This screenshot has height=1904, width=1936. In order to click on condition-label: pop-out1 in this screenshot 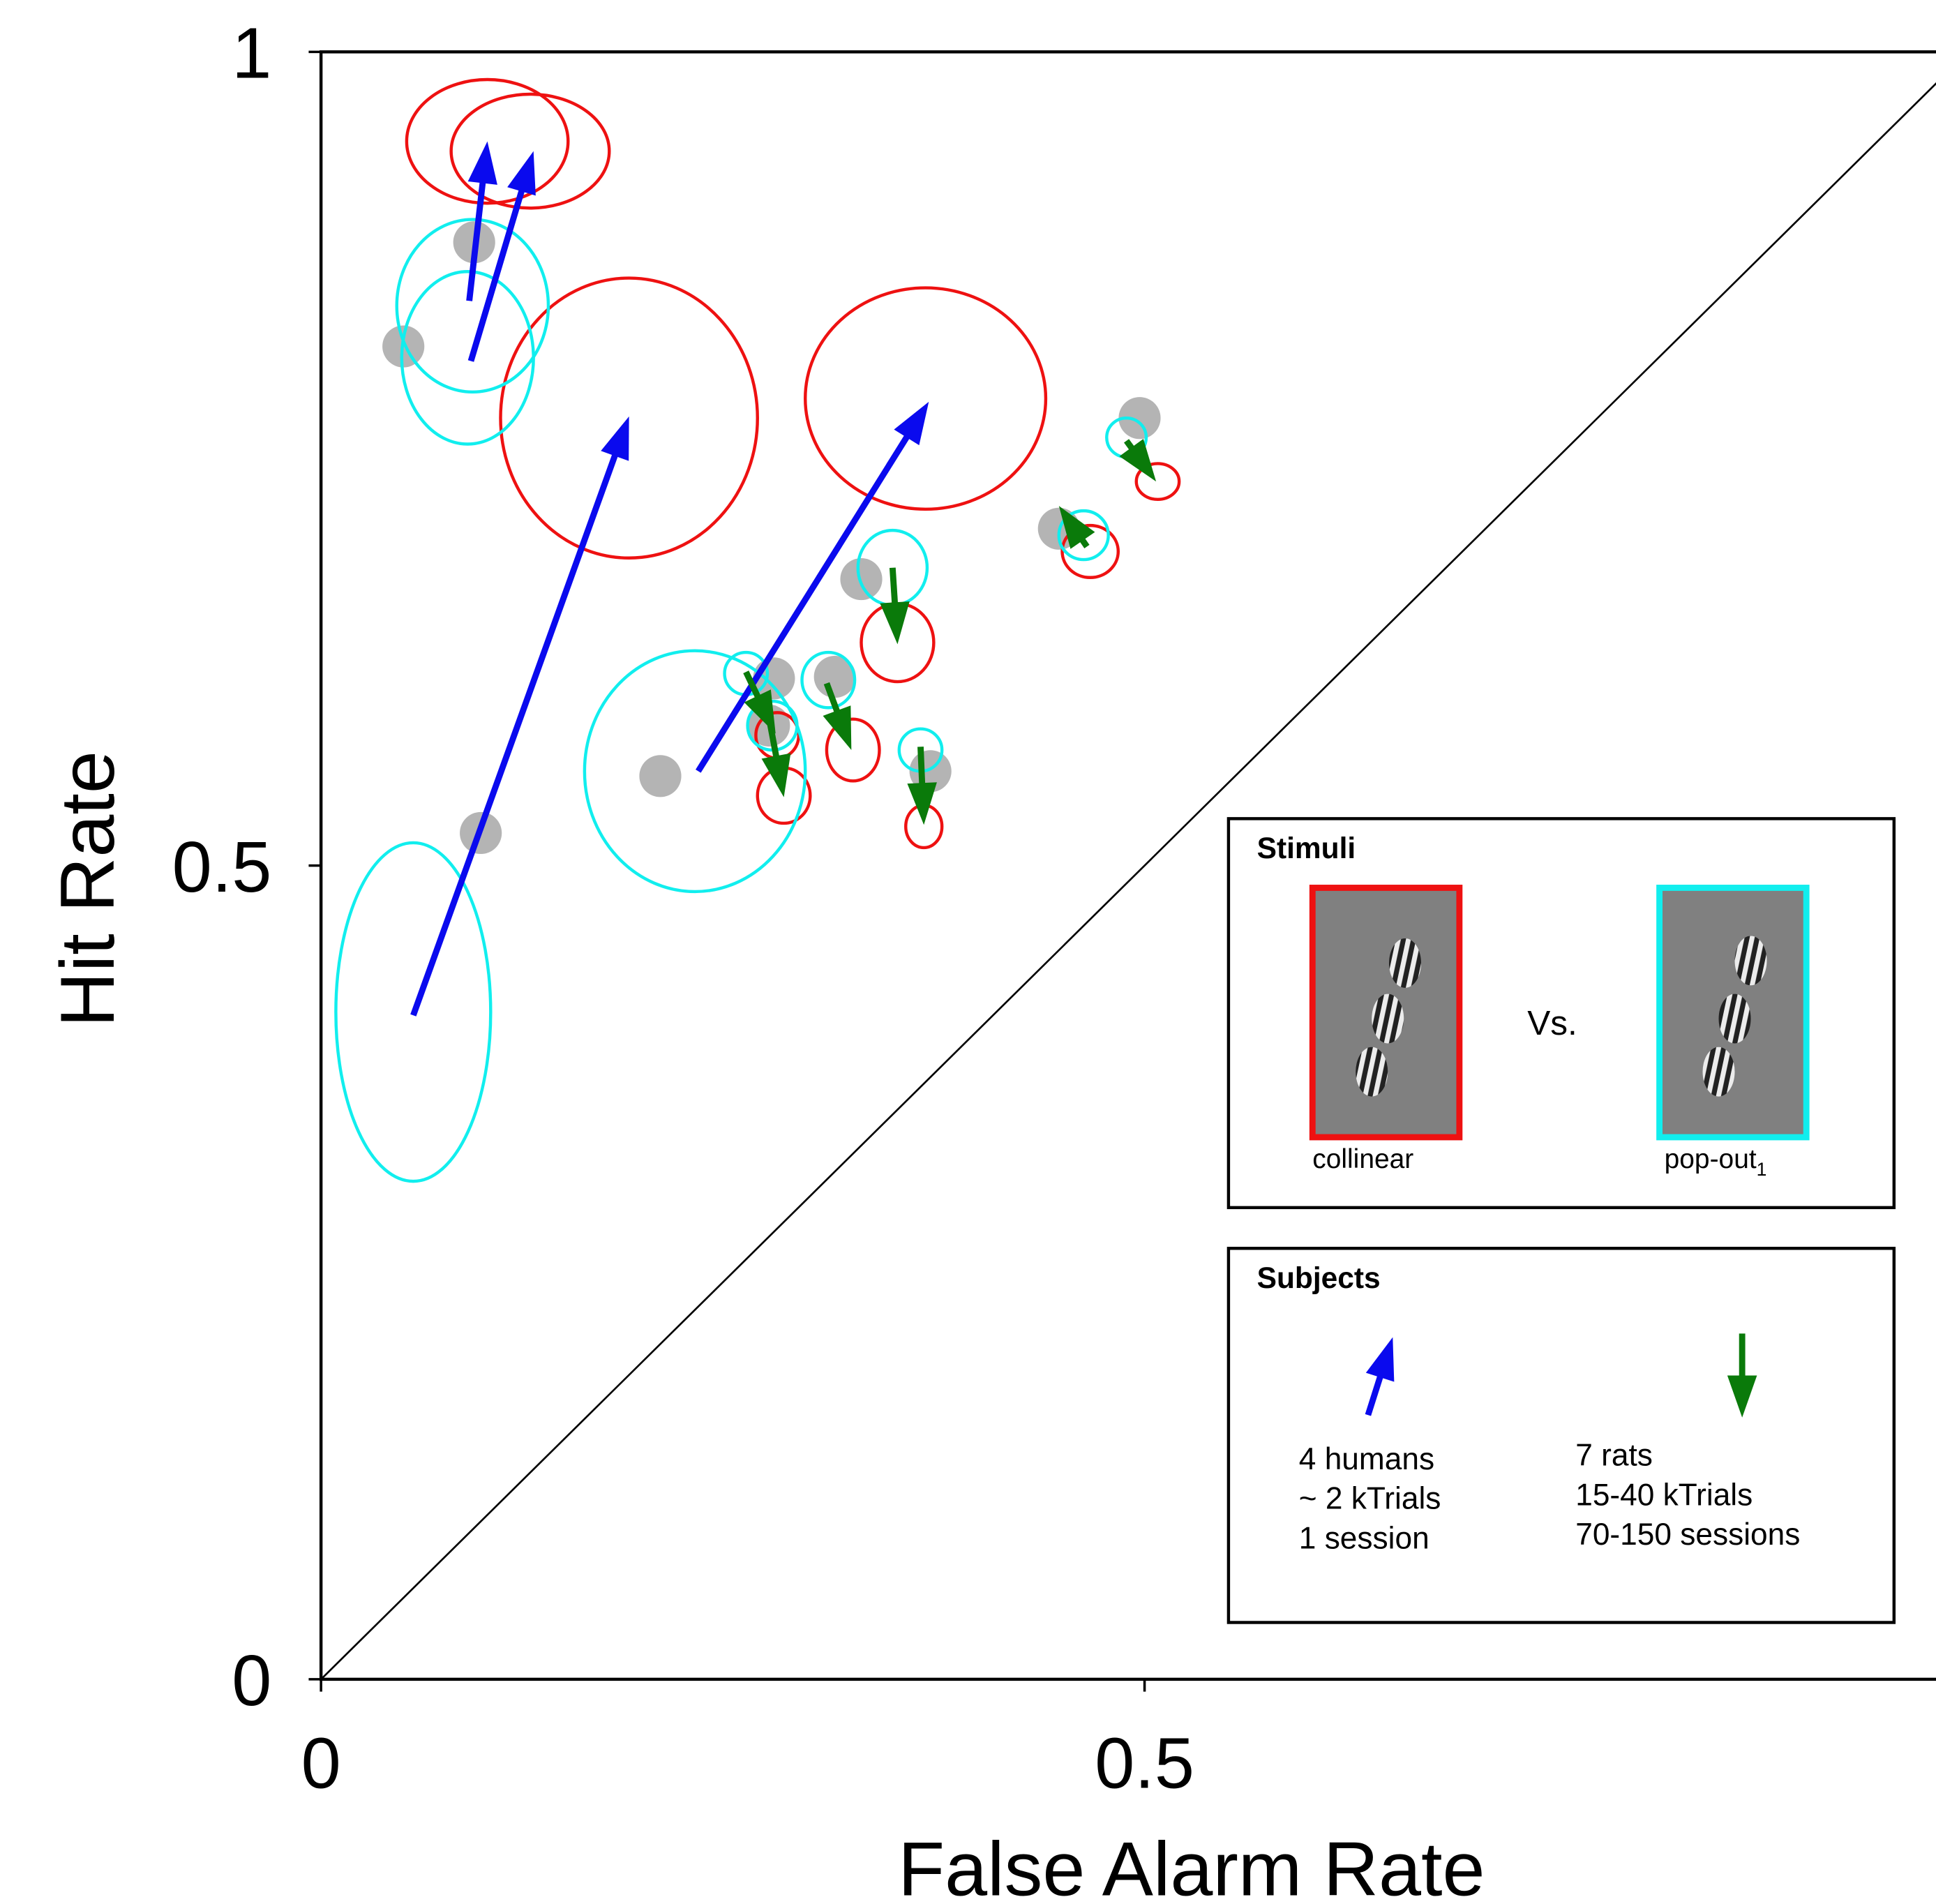, I will do `click(1716, 1162)`.